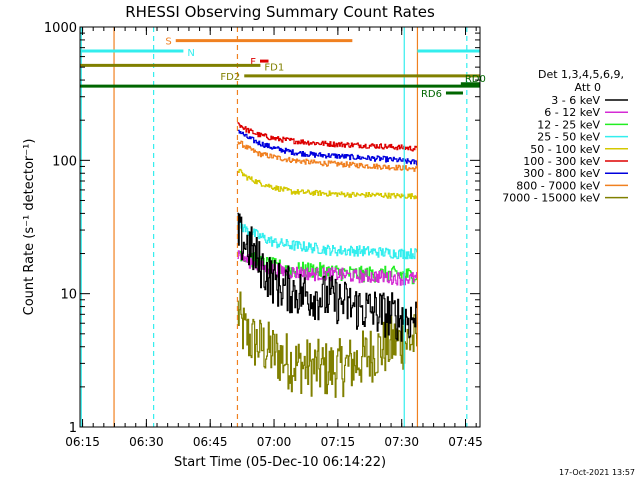 Image resolution: width=640 pixels, height=480 pixels. Describe the element at coordinates (581, 74) in the screenshot. I see `legend-header-line-1: Det 1,3,4,5,6,9,` at that location.